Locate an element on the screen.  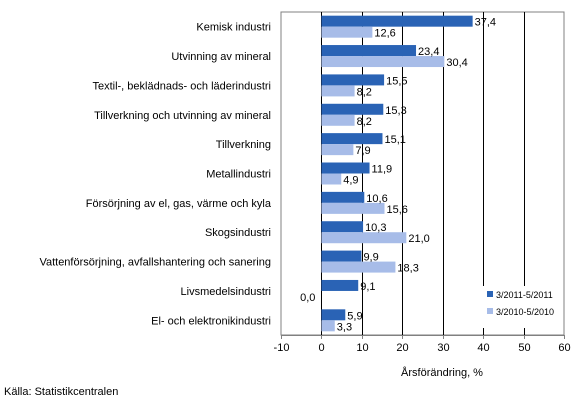
source-note: Källa: Statistikcentralen is located at coordinates (61, 392).